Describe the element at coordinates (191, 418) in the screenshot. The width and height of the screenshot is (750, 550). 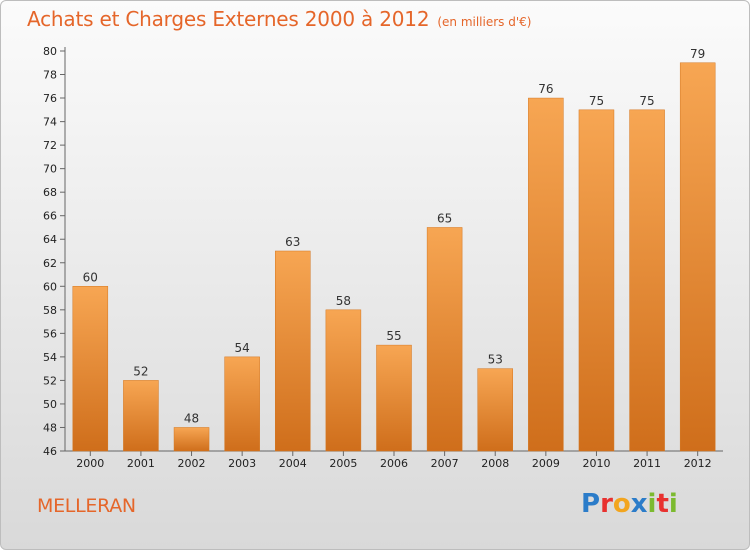
I see `bar-value-label: 48` at that location.